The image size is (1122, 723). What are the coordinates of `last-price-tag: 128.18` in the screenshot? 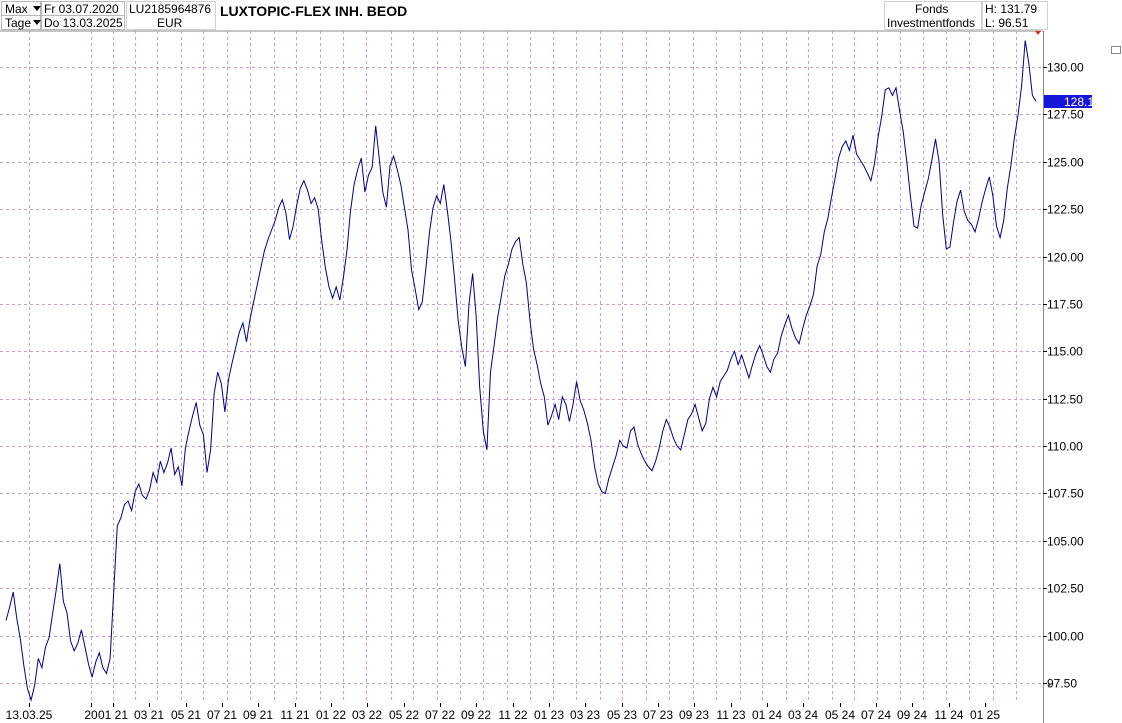 It's located at (1072, 102).